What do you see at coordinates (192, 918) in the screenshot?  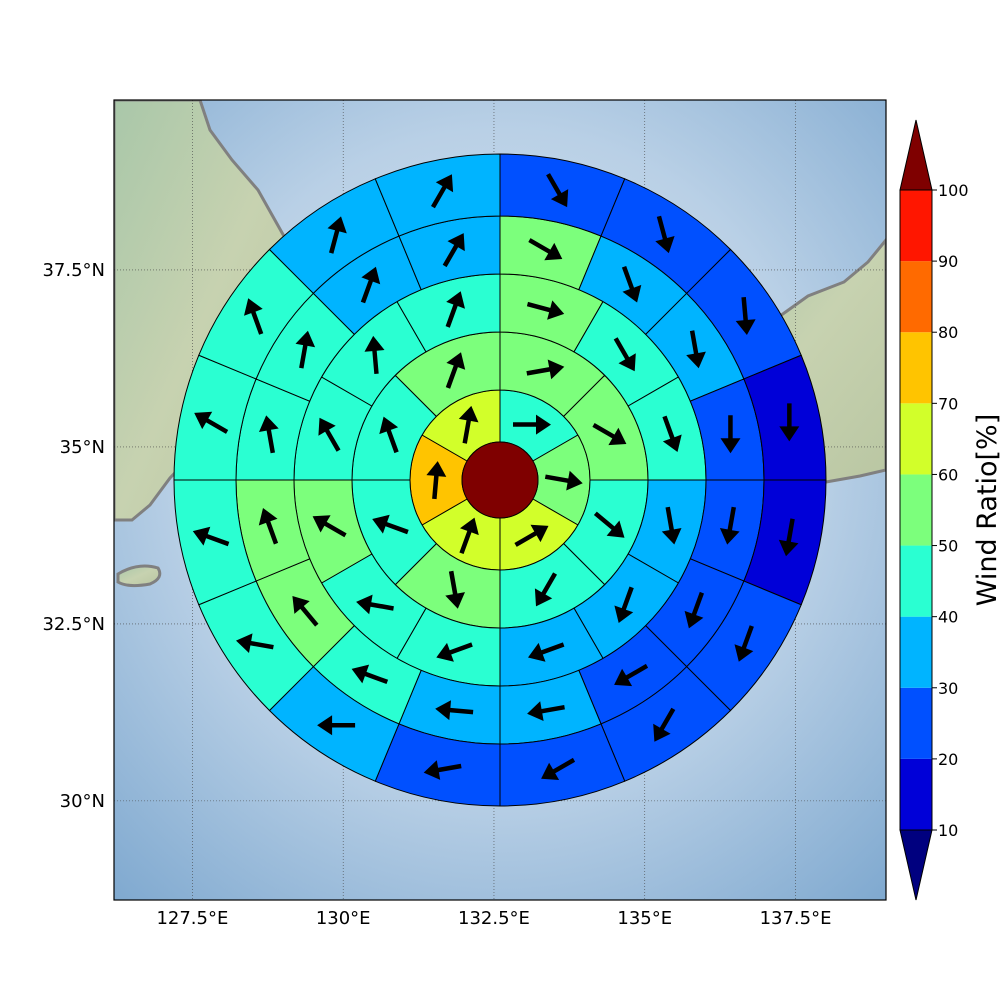 I see `lon-tick-label: 127.5°E` at bounding box center [192, 918].